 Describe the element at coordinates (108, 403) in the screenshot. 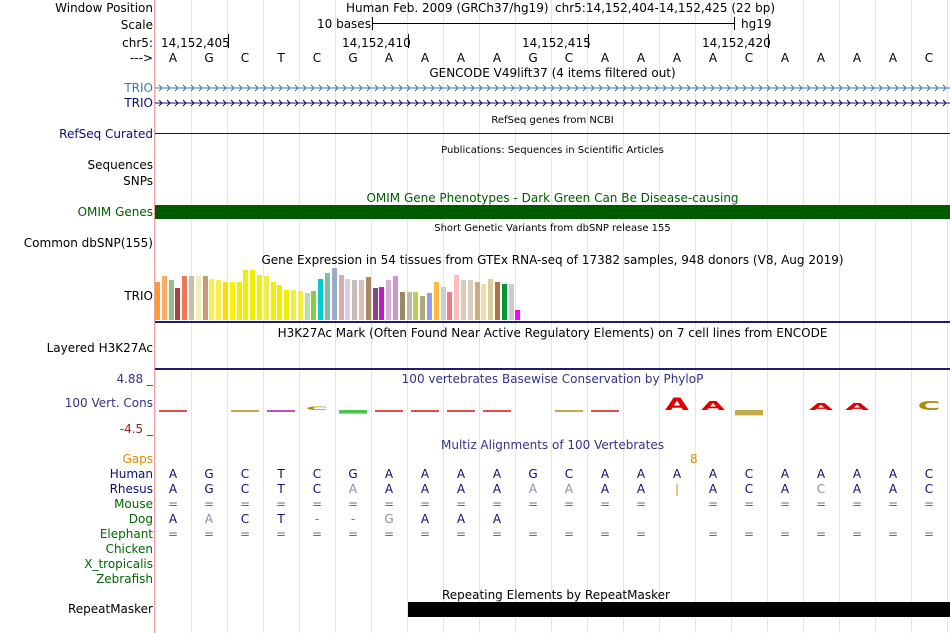

I see `cons-track-label: 100 Vert. Cons` at that location.